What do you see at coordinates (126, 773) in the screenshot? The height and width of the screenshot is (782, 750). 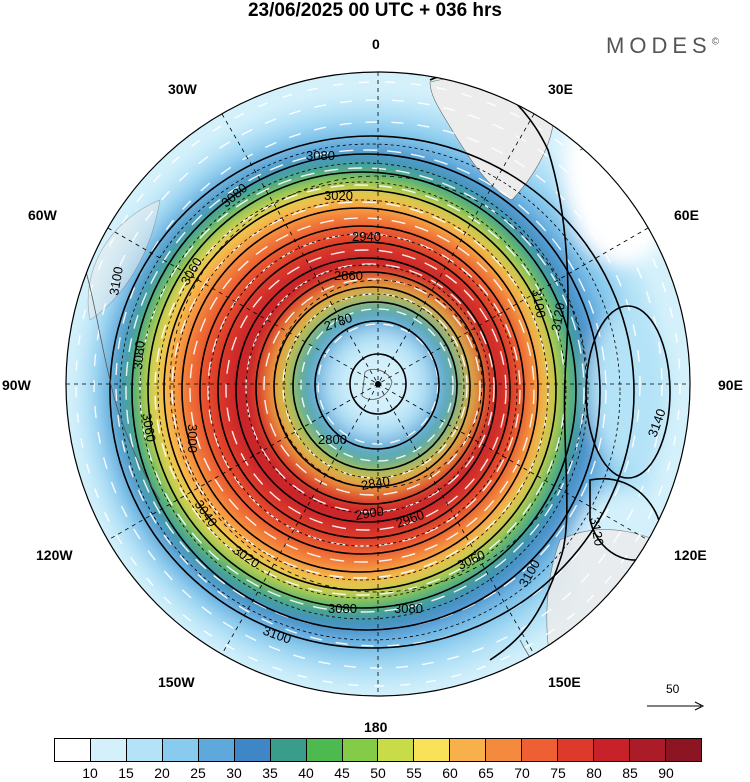 I see `colorbar-tick-label: 15` at bounding box center [126, 773].